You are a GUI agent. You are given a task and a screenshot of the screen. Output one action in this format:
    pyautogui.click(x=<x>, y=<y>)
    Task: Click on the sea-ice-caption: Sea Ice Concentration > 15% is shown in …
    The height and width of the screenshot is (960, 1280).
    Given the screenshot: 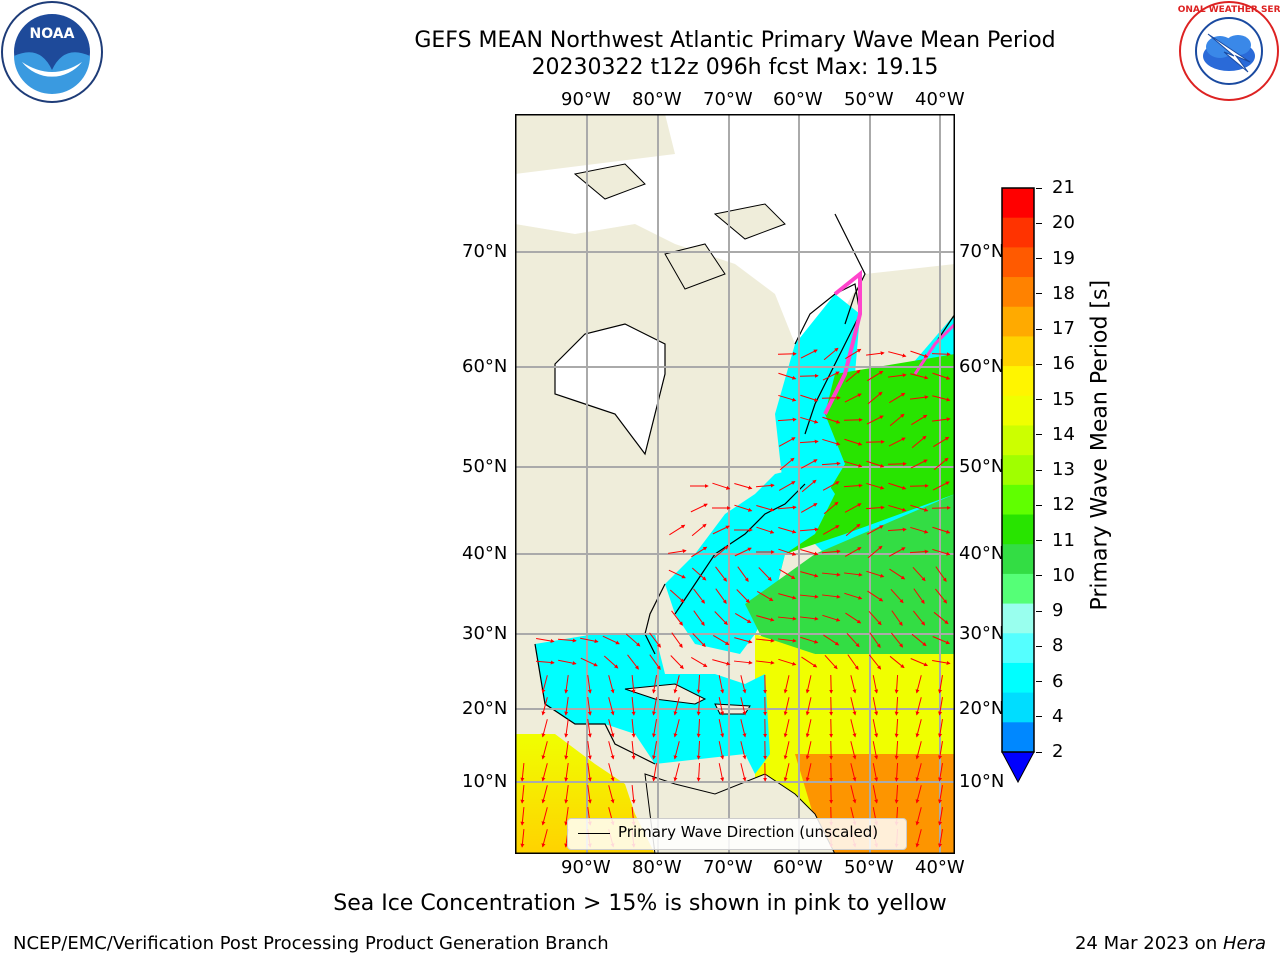 What is the action you would take?
    pyautogui.click(x=640, y=903)
    